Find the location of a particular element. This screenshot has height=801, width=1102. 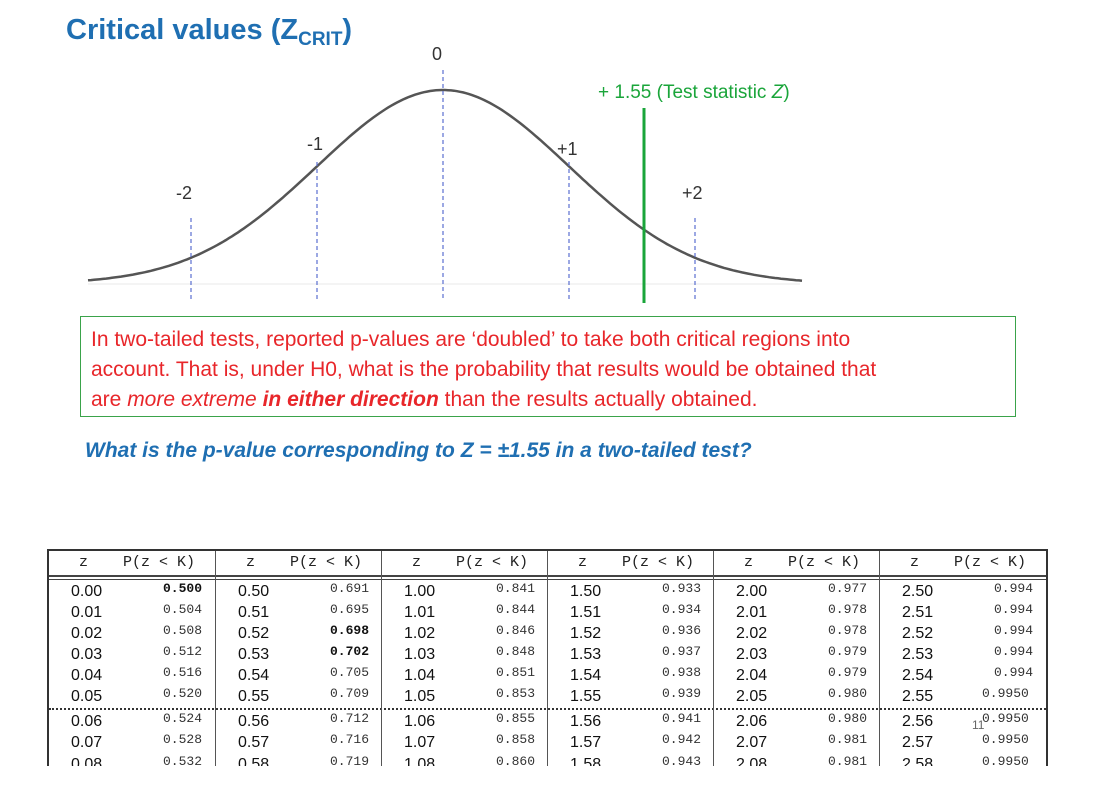

p-value: 0.841 is located at coordinates (516, 588).